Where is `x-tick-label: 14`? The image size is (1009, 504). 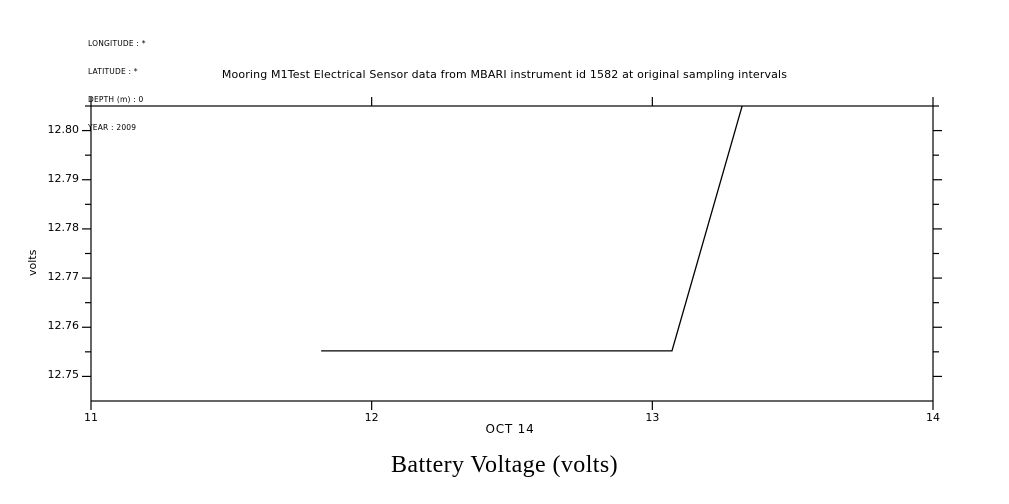 x-tick-label: 14 is located at coordinates (933, 417).